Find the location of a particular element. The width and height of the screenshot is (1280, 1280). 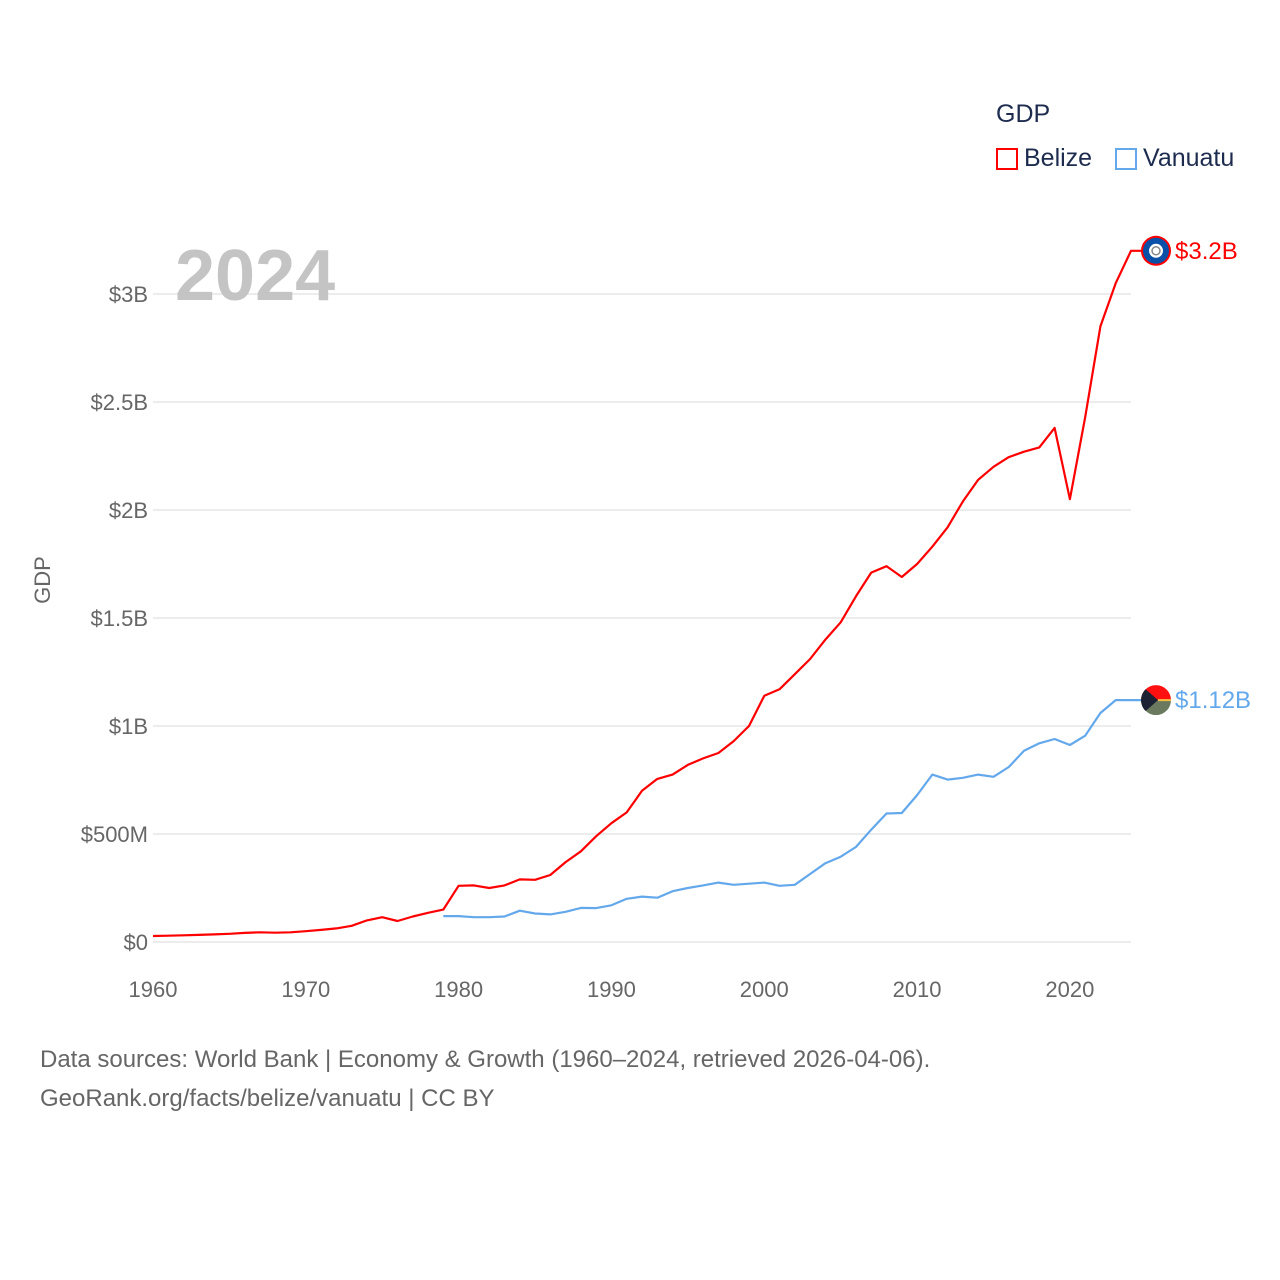

legend-item-vanuatu: Vanuatu is located at coordinates (1174, 158).